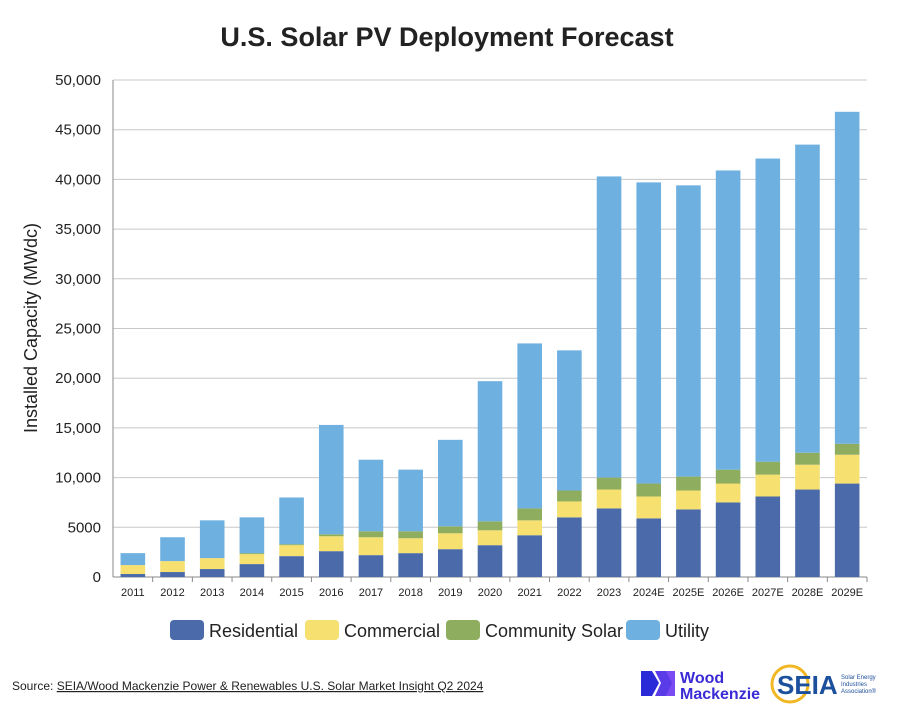 This screenshot has height=717, width=911. I want to click on bar-utility-2016, so click(331, 479).